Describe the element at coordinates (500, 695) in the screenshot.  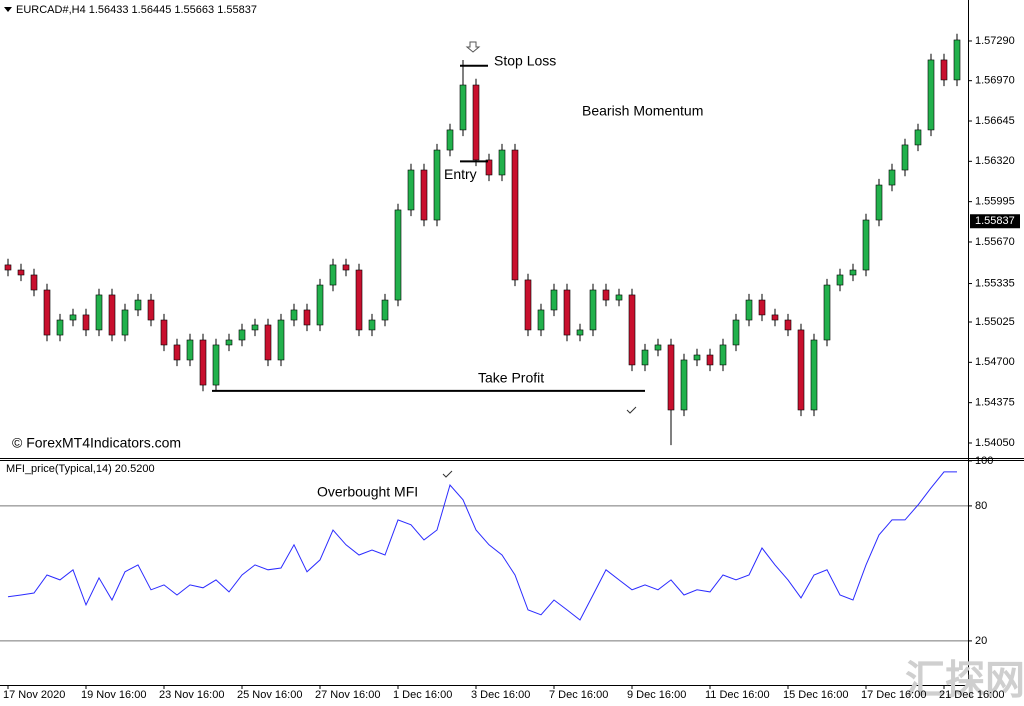
I see `x-tick-label: 3 Dec 16:00` at that location.